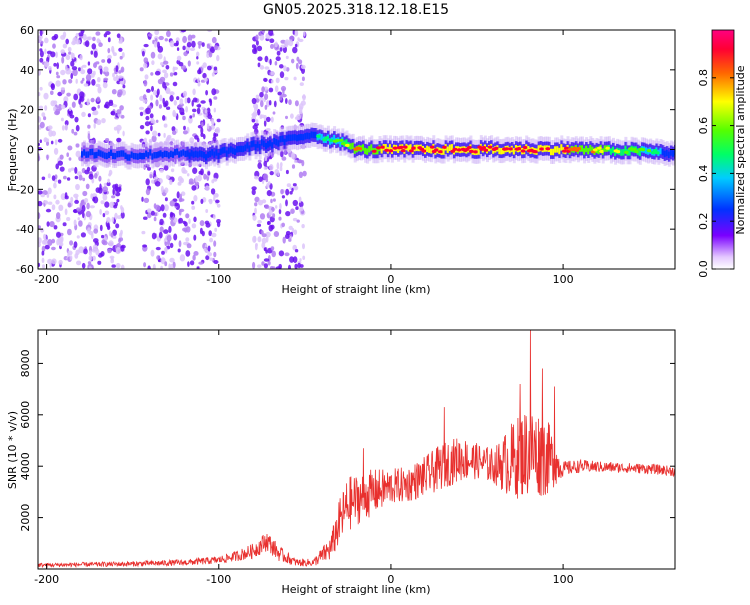 Image resolution: width=750 pixels, height=605 pixels. I want to click on colorbar-frame, so click(723, 149).